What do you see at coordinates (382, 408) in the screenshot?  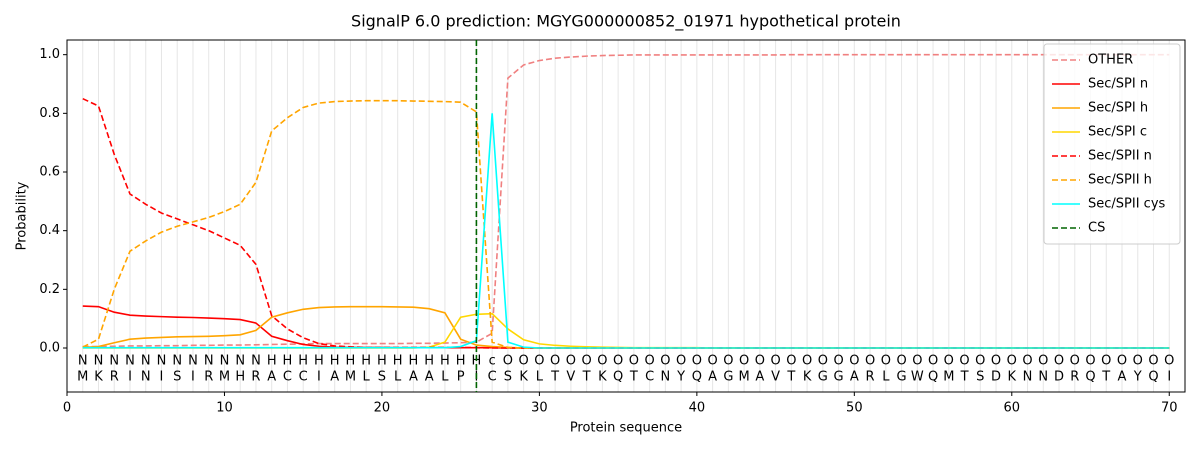 I see `x-tick-label: 20` at bounding box center [382, 408].